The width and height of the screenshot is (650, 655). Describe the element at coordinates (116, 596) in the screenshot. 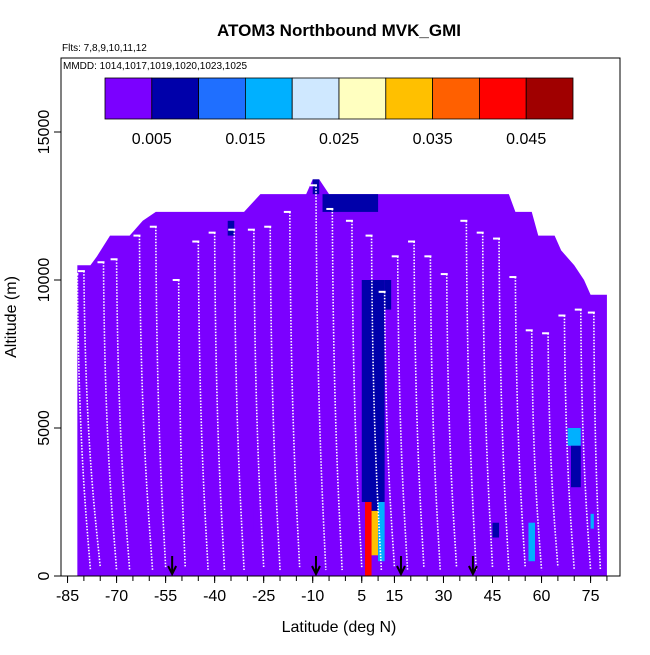

I see `x-tick-label: -70` at that location.